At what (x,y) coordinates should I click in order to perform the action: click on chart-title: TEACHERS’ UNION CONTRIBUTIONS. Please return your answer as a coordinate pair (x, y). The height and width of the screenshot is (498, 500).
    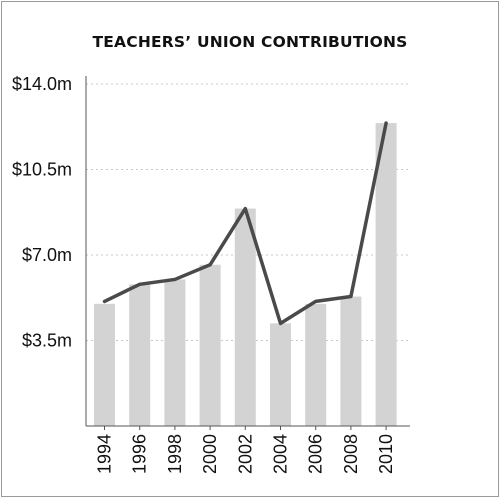
    Looking at the image, I should click on (250, 42).